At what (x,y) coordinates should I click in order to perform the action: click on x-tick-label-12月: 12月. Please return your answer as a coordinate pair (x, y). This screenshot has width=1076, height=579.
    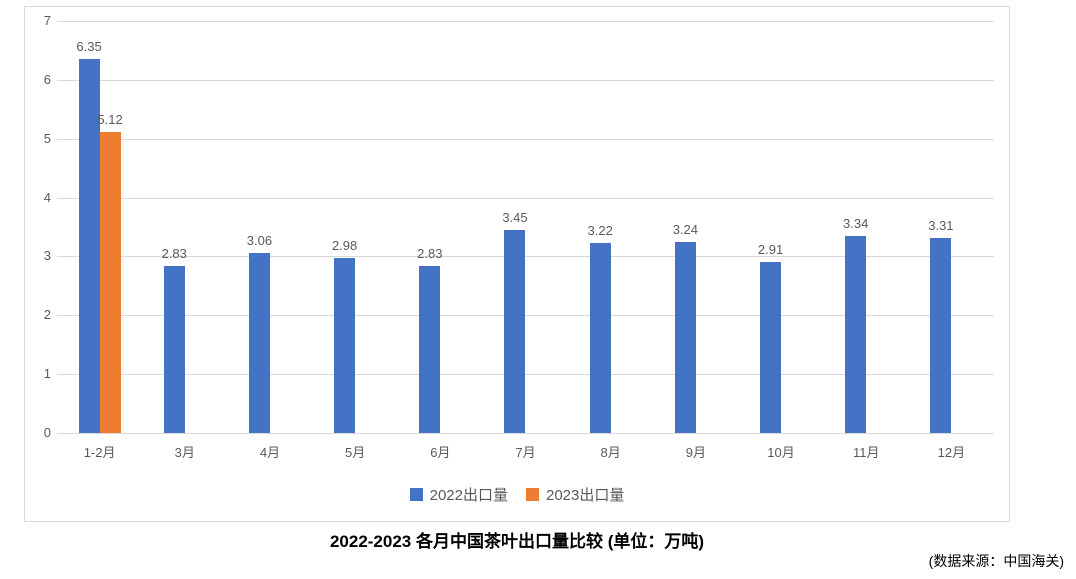
    Looking at the image, I should click on (951, 452).